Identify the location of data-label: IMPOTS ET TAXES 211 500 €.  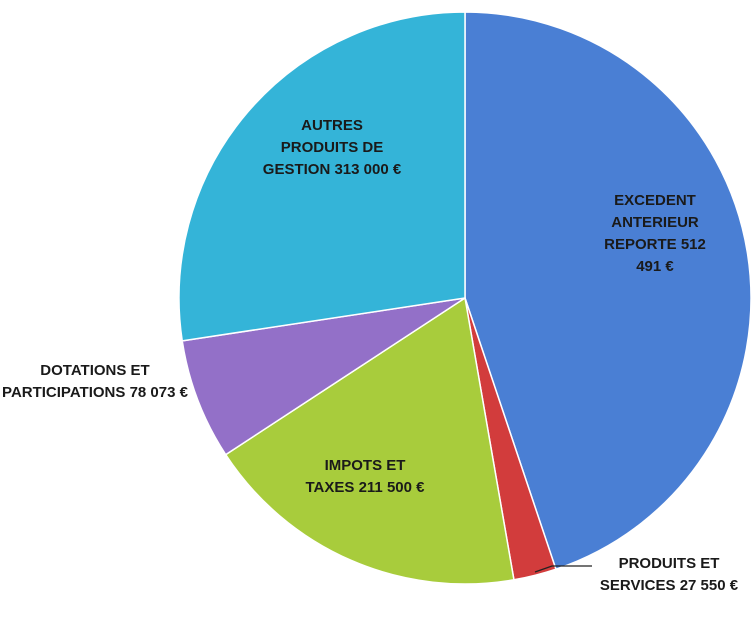
(365, 477).